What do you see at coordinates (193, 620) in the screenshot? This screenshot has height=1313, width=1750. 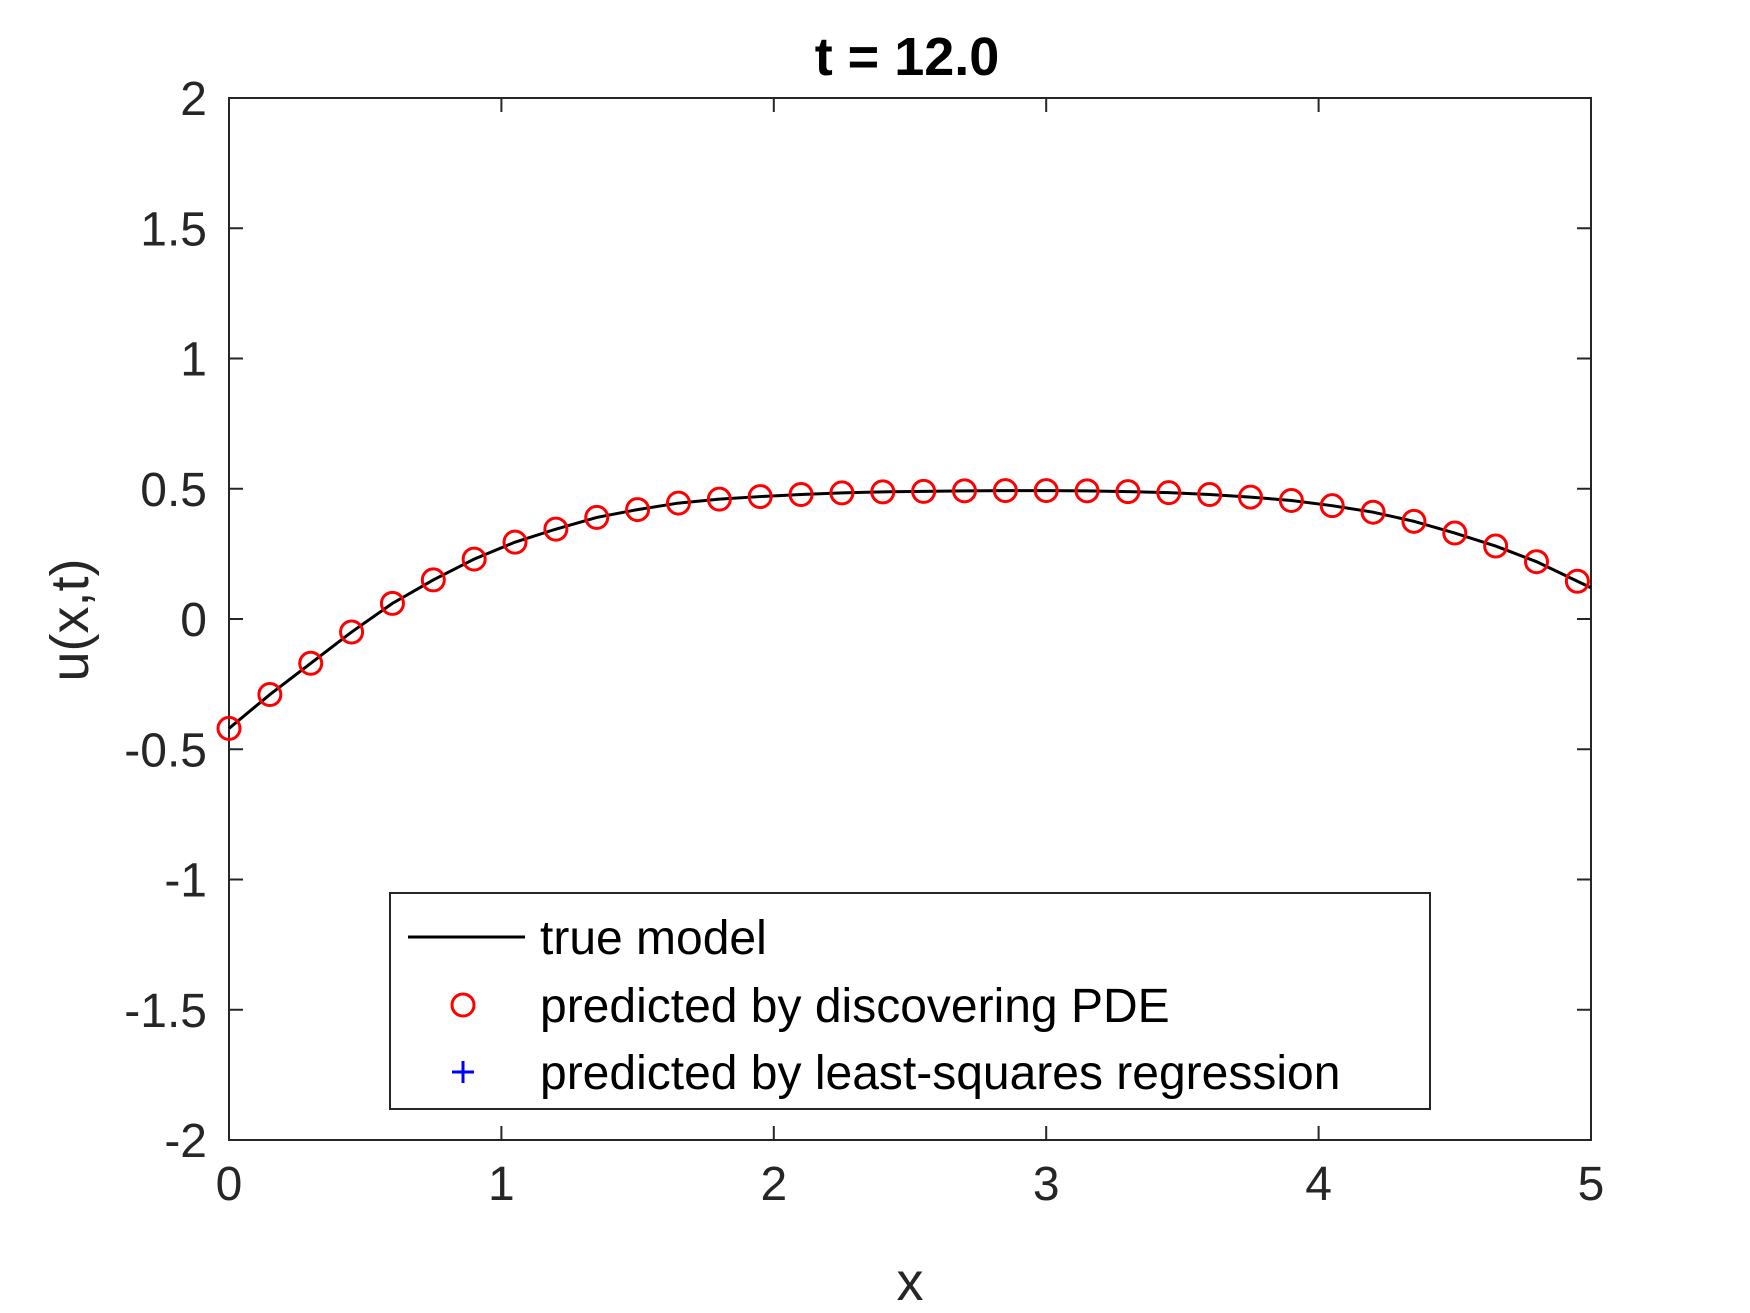 I see `y-tick-label: 0` at bounding box center [193, 620].